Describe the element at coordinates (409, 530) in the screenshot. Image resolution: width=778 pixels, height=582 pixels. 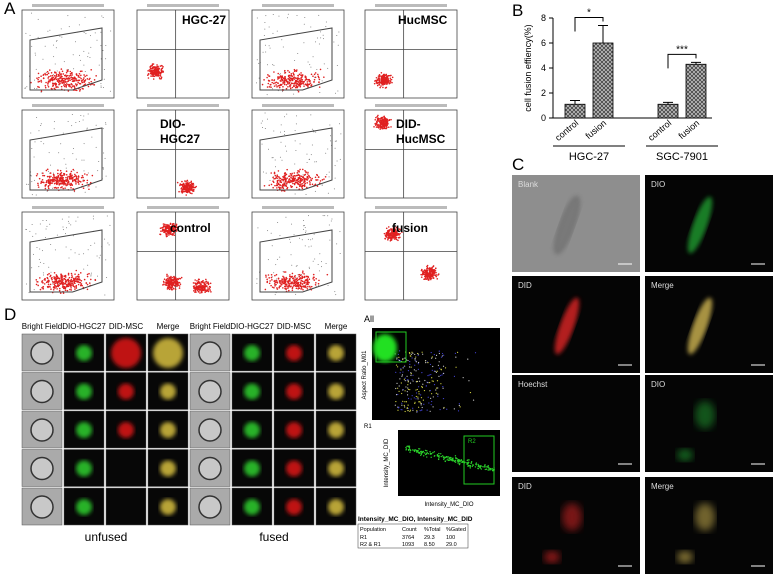
I see `table-header: Count` at that location.